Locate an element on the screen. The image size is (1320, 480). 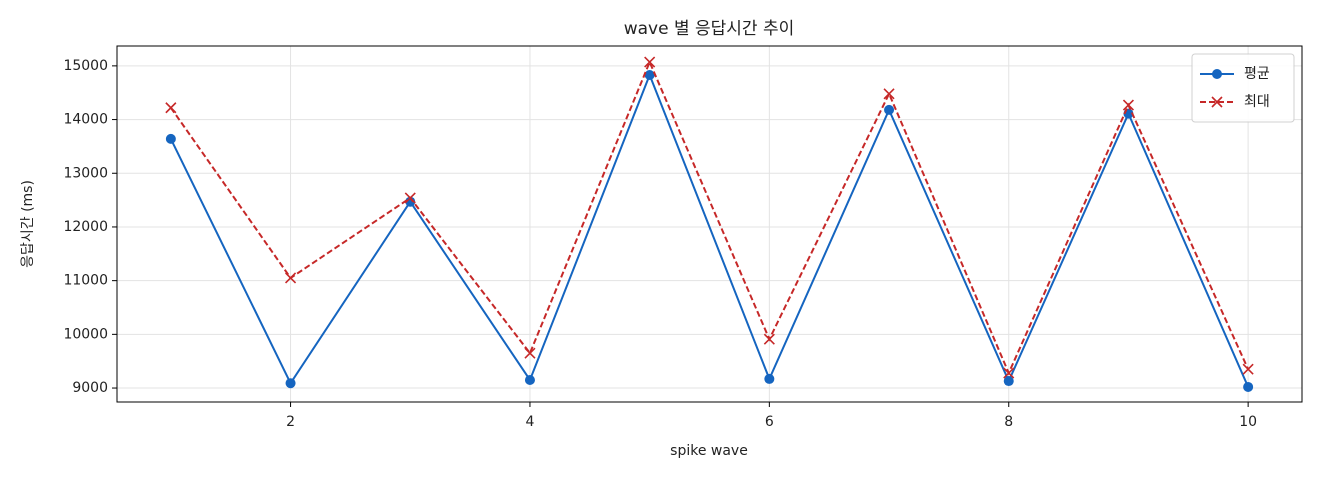
x-tick-label: 8 is located at coordinates (1008, 422).